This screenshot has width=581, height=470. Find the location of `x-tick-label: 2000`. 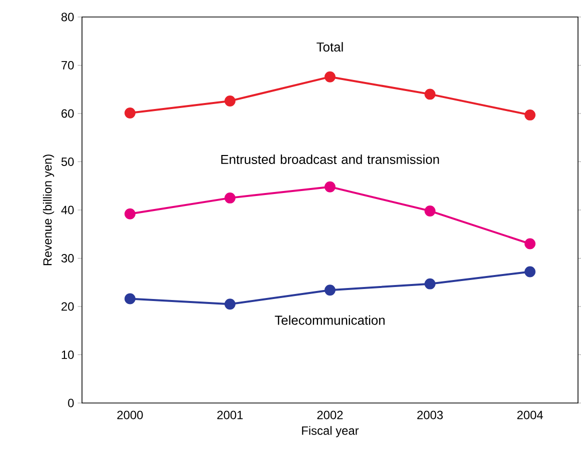

x-tick-label: 2000 is located at coordinates (130, 415).